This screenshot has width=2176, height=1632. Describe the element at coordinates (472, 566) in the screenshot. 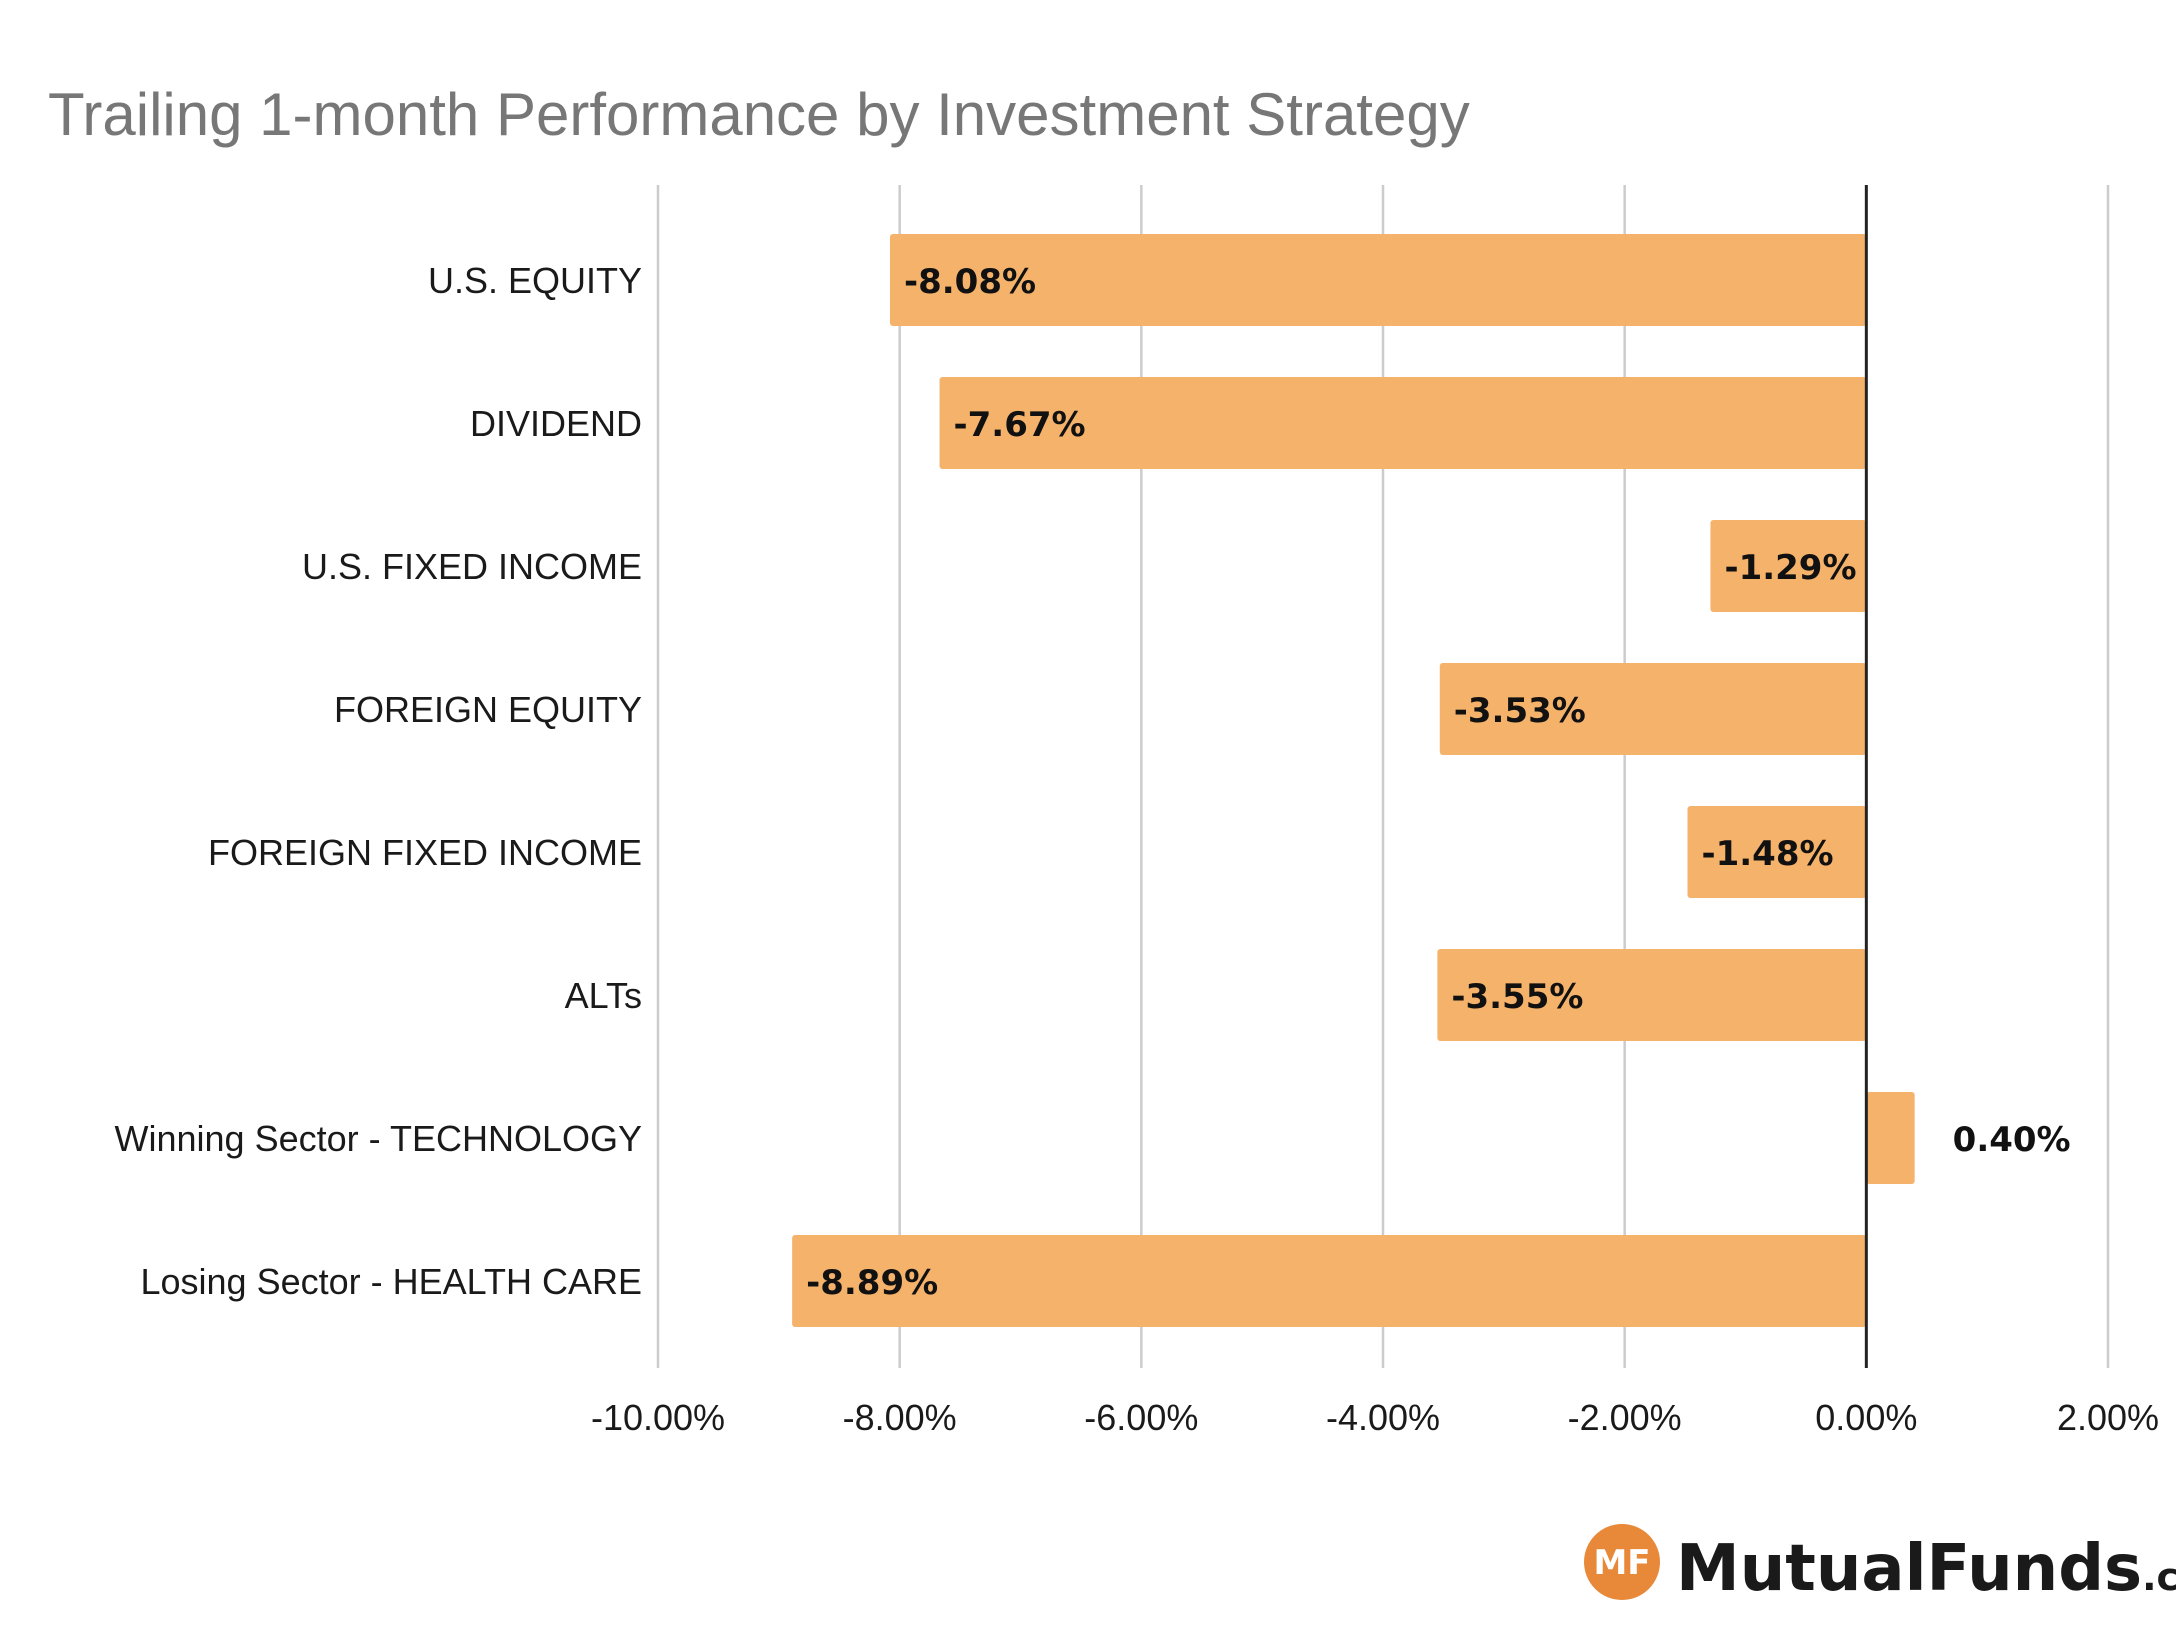

I see `category-label: U.S. FIXED INCOME` at that location.